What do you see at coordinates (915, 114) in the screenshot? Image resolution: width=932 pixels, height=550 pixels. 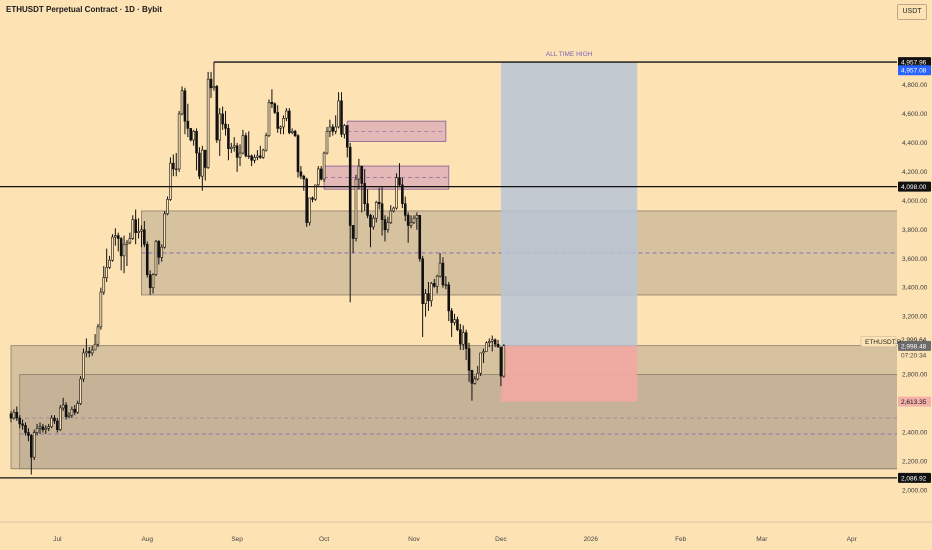 I see `y-tick-label: 4,600.00` at bounding box center [915, 114].